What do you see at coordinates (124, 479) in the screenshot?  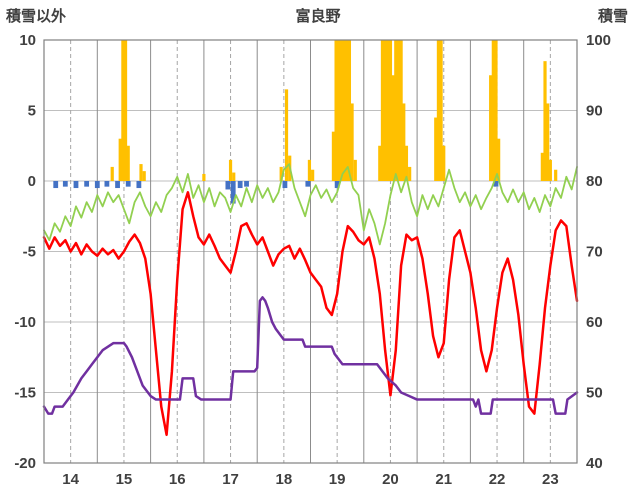 I see `x-tick-label: 15` at bounding box center [124, 479].